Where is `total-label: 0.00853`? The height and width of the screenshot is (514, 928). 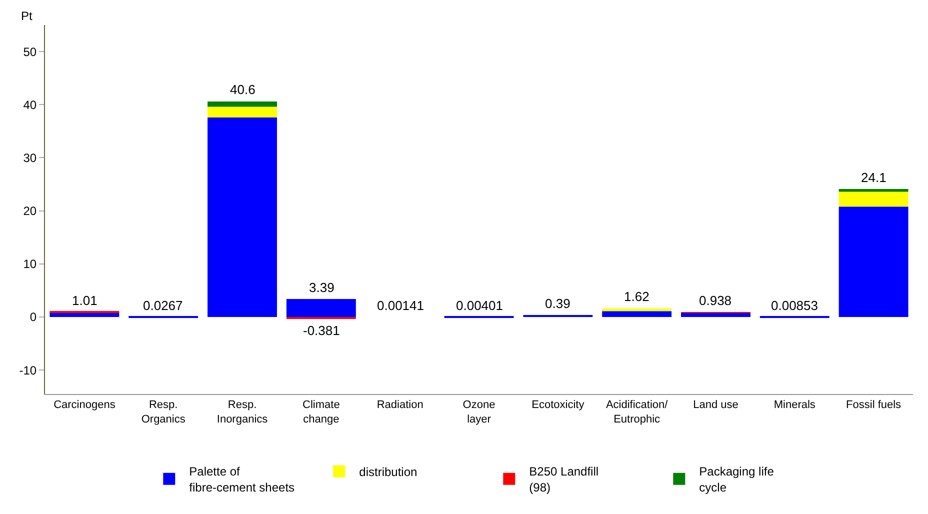 total-label: 0.00853 is located at coordinates (794, 305).